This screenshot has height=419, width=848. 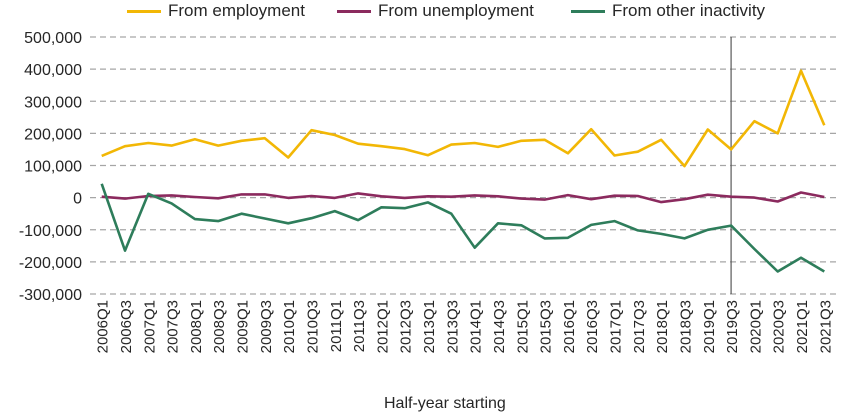 I want to click on x-tick-label: 2008Q3, so click(x=219, y=326).